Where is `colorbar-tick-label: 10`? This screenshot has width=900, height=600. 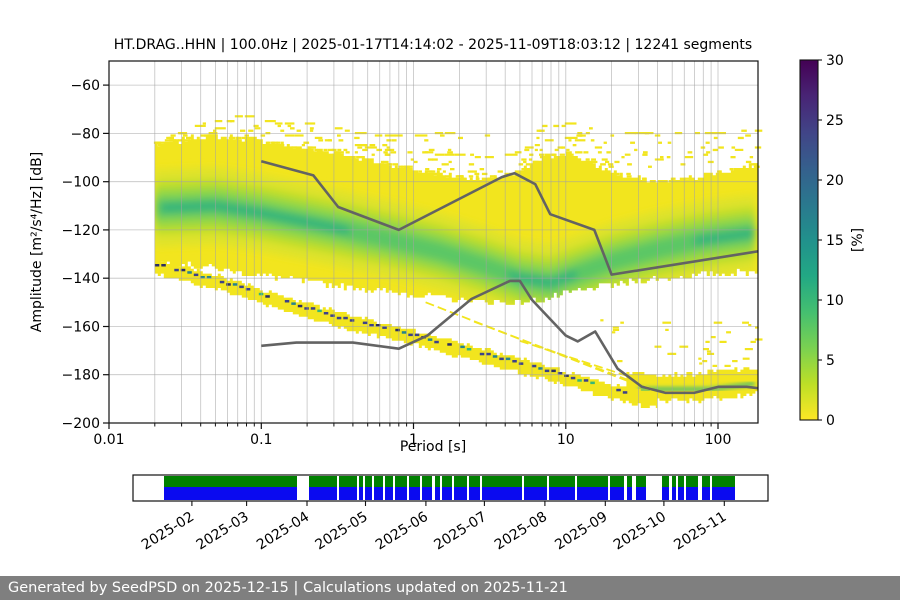
colorbar-tick-label: 10 is located at coordinates (835, 301).